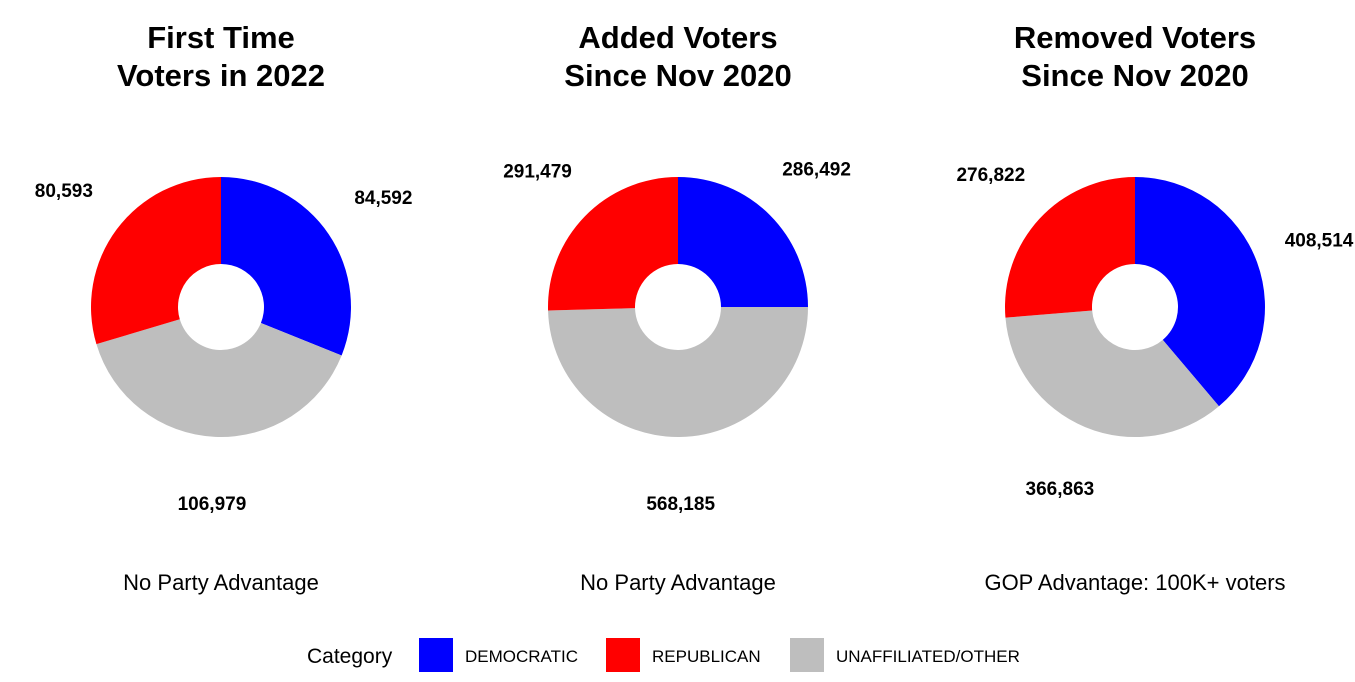 This screenshot has width=1355, height=682. Describe the element at coordinates (623, 655) in the screenshot. I see `legend-swatch-republican` at that location.